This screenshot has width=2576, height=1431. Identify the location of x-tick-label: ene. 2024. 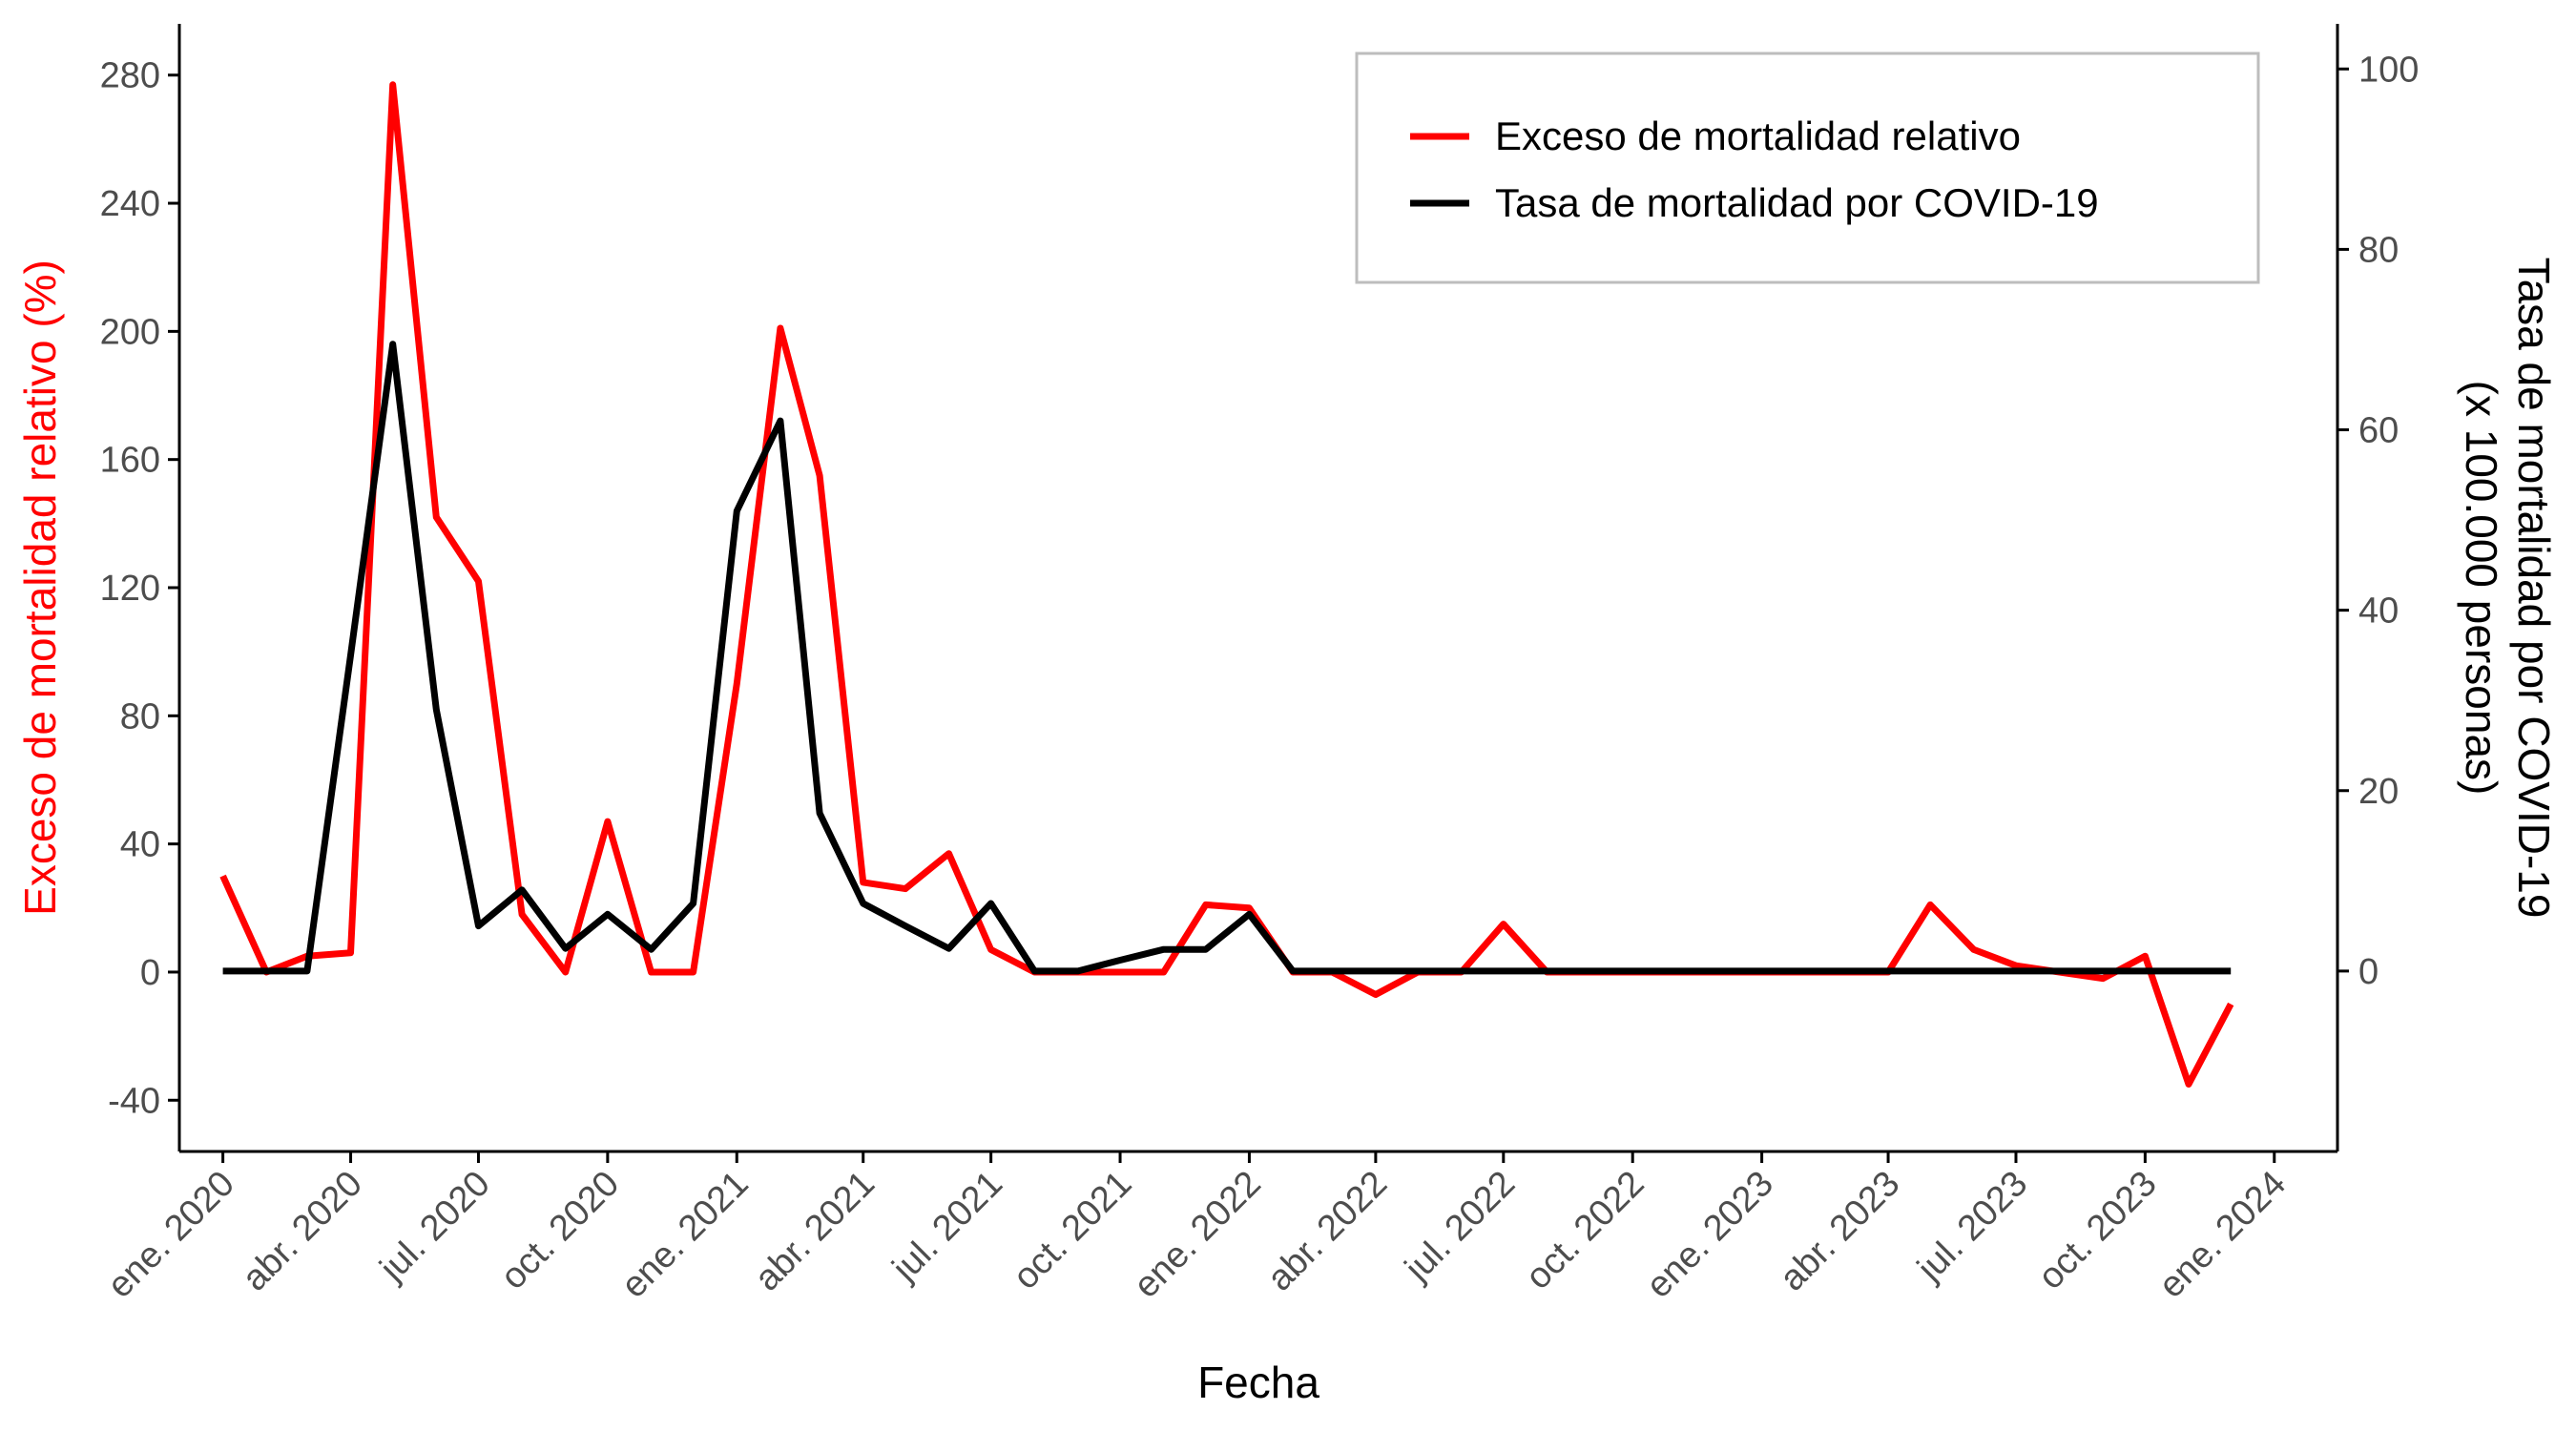
(2222, 1235).